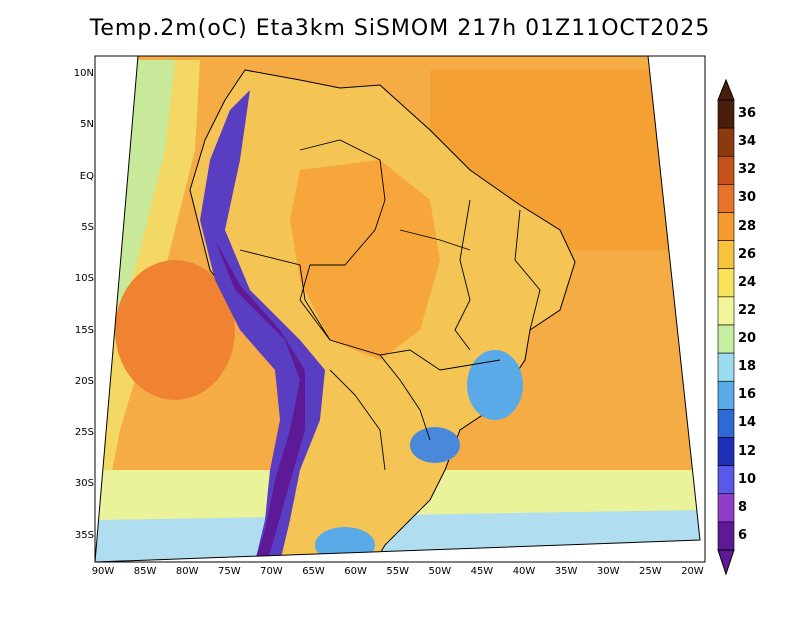  Describe the element at coordinates (229, 571) in the screenshot. I see `x-tick-label: 75W` at that location.